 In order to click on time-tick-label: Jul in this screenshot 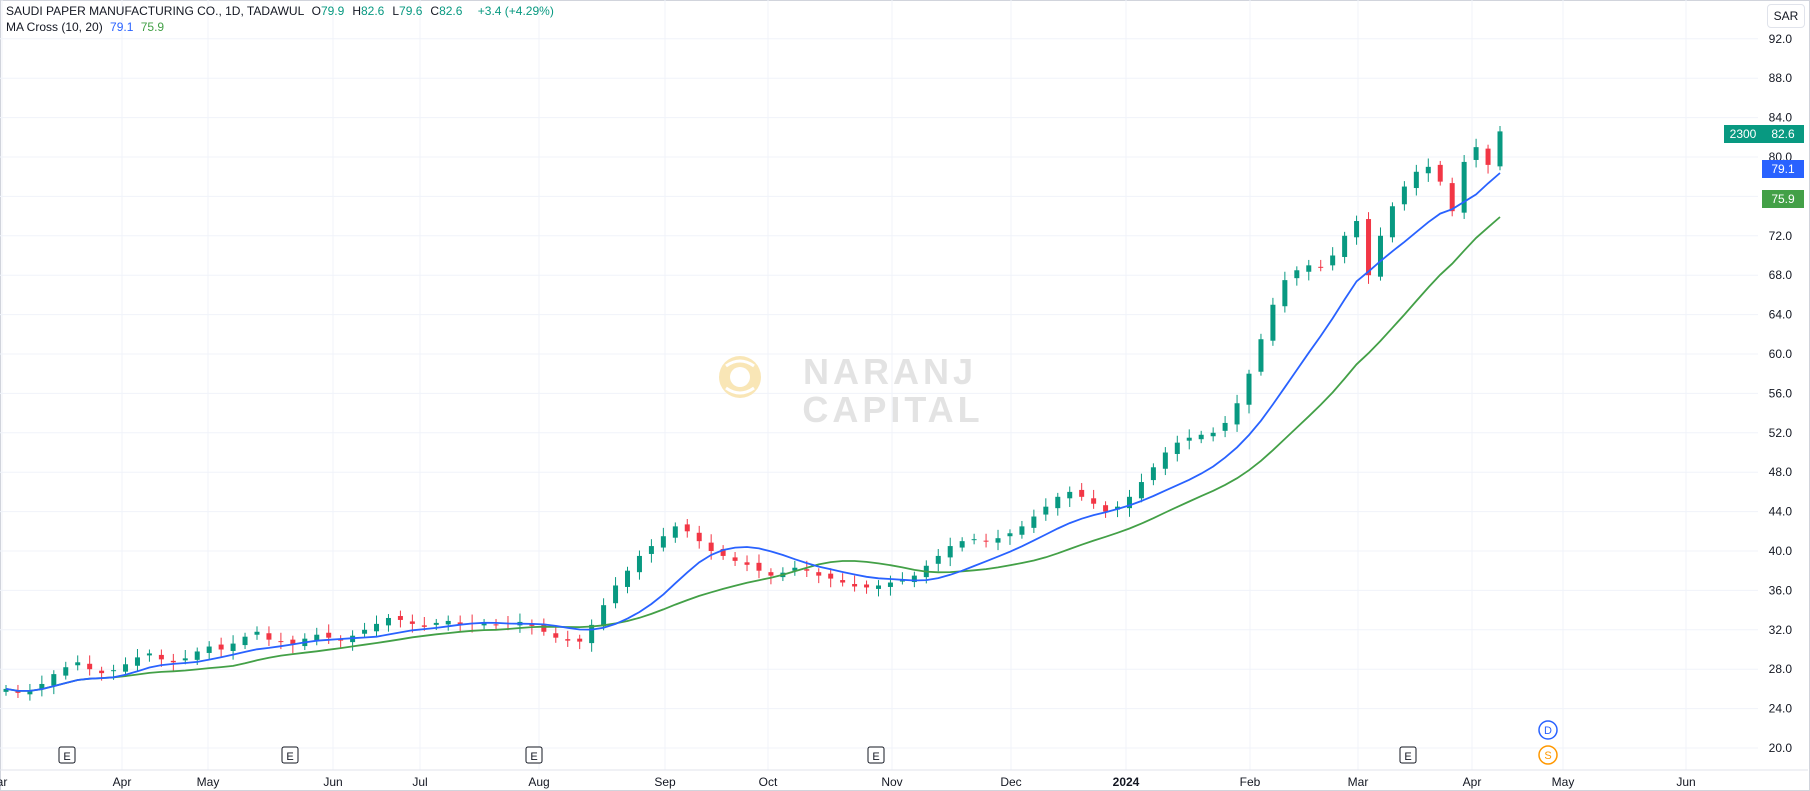, I will do `click(419, 782)`.